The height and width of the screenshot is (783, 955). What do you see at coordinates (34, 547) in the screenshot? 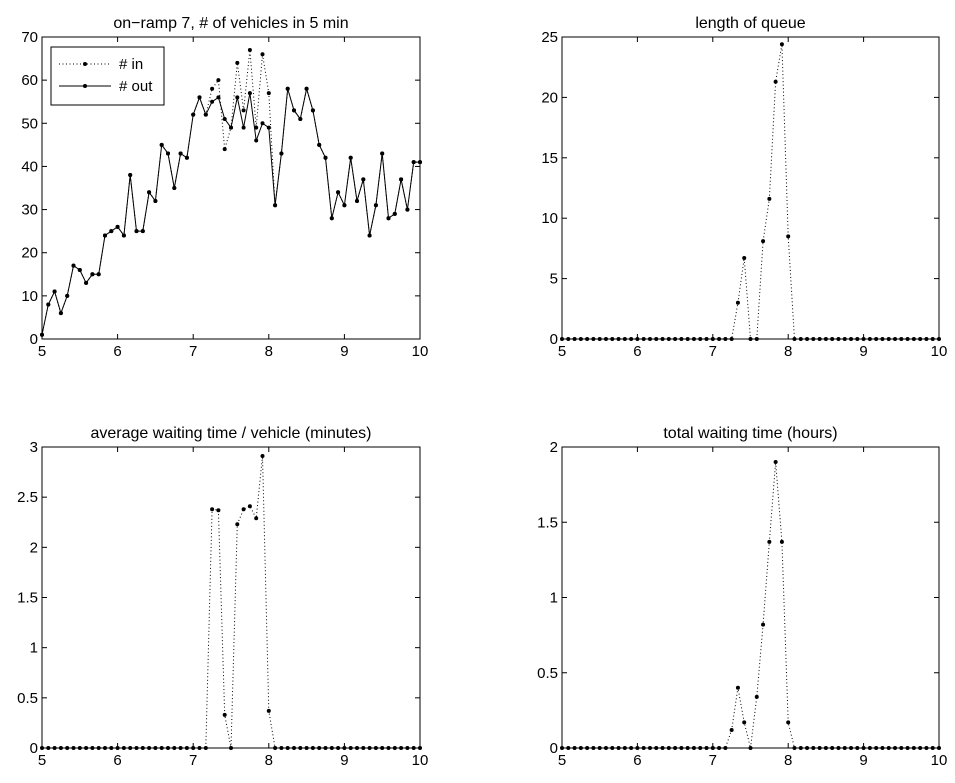
I see `y-tick-label: 2` at bounding box center [34, 547].